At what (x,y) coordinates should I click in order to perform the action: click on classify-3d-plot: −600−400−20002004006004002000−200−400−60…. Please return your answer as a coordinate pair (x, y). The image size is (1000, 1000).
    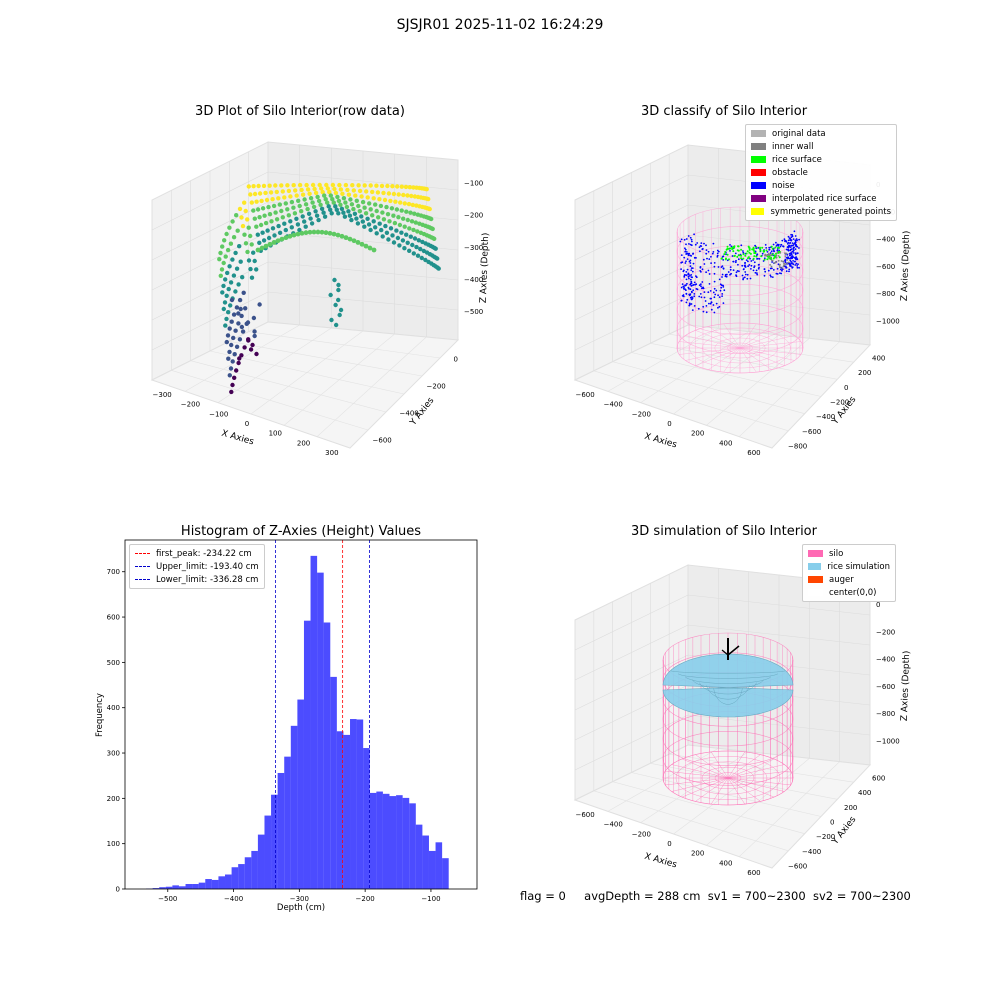
    Looking at the image, I should click on (742, 300).